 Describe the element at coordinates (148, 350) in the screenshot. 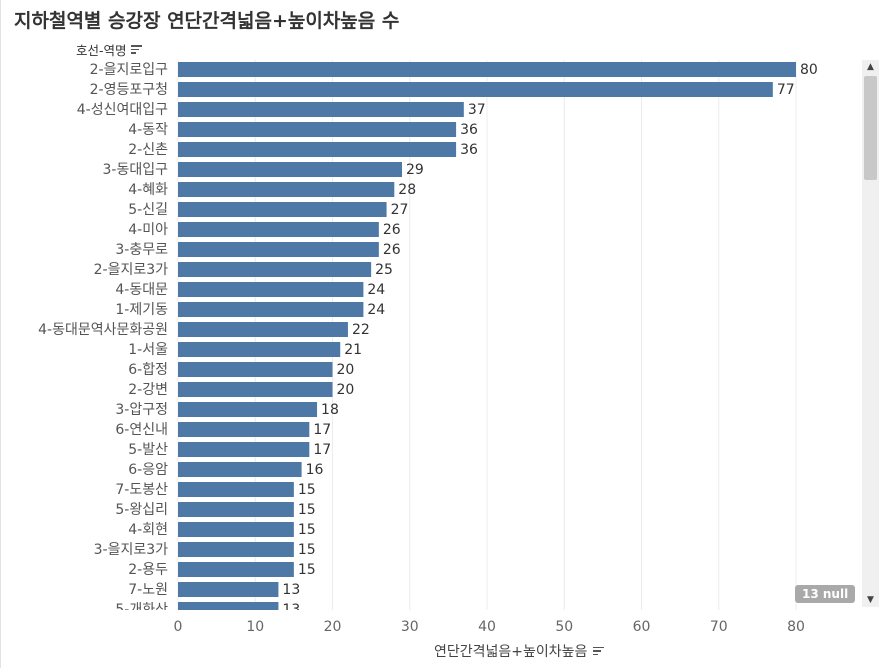

I see `category-label: 1-서울` at that location.